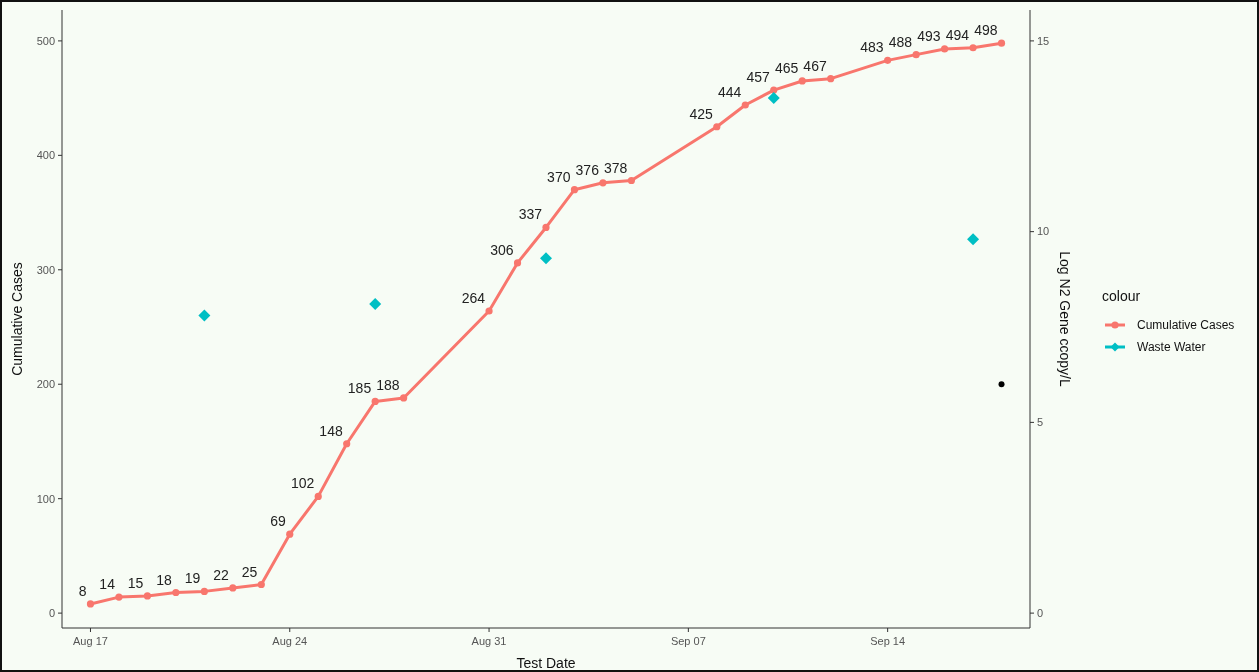 Image resolution: width=1259 pixels, height=672 pixels. What do you see at coordinates (1065, 319) in the screenshot?
I see `y2-axis-title: Log N2 Gene ccopy/L` at bounding box center [1065, 319].